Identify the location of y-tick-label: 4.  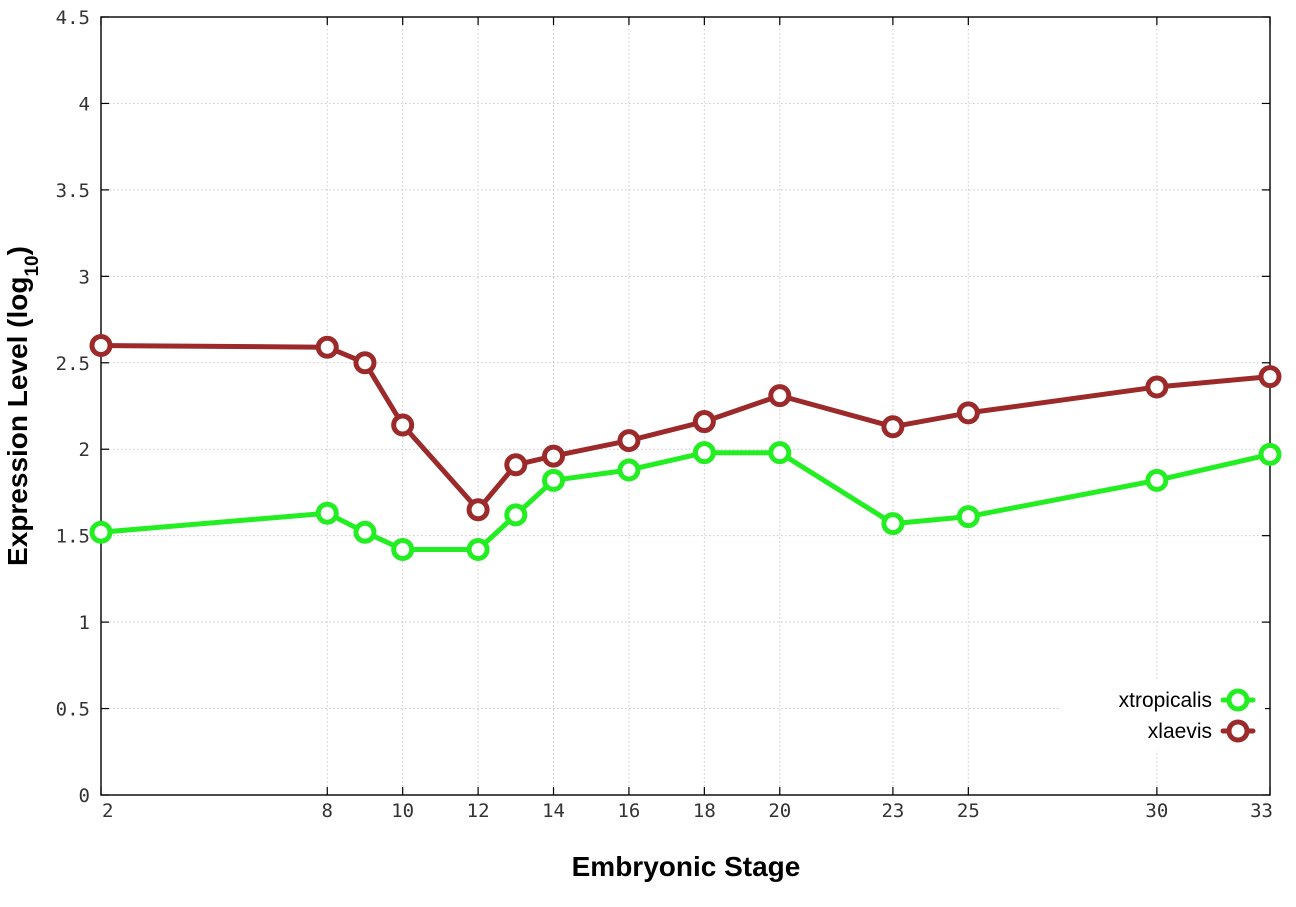
(84, 104).